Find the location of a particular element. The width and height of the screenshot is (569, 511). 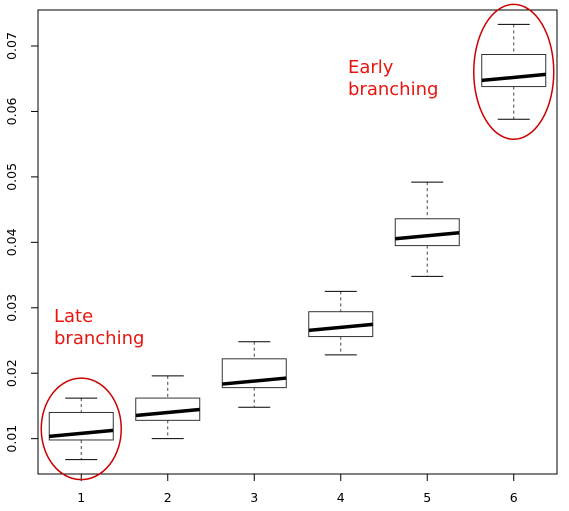

annotation-late-line2: branching is located at coordinates (99, 338).